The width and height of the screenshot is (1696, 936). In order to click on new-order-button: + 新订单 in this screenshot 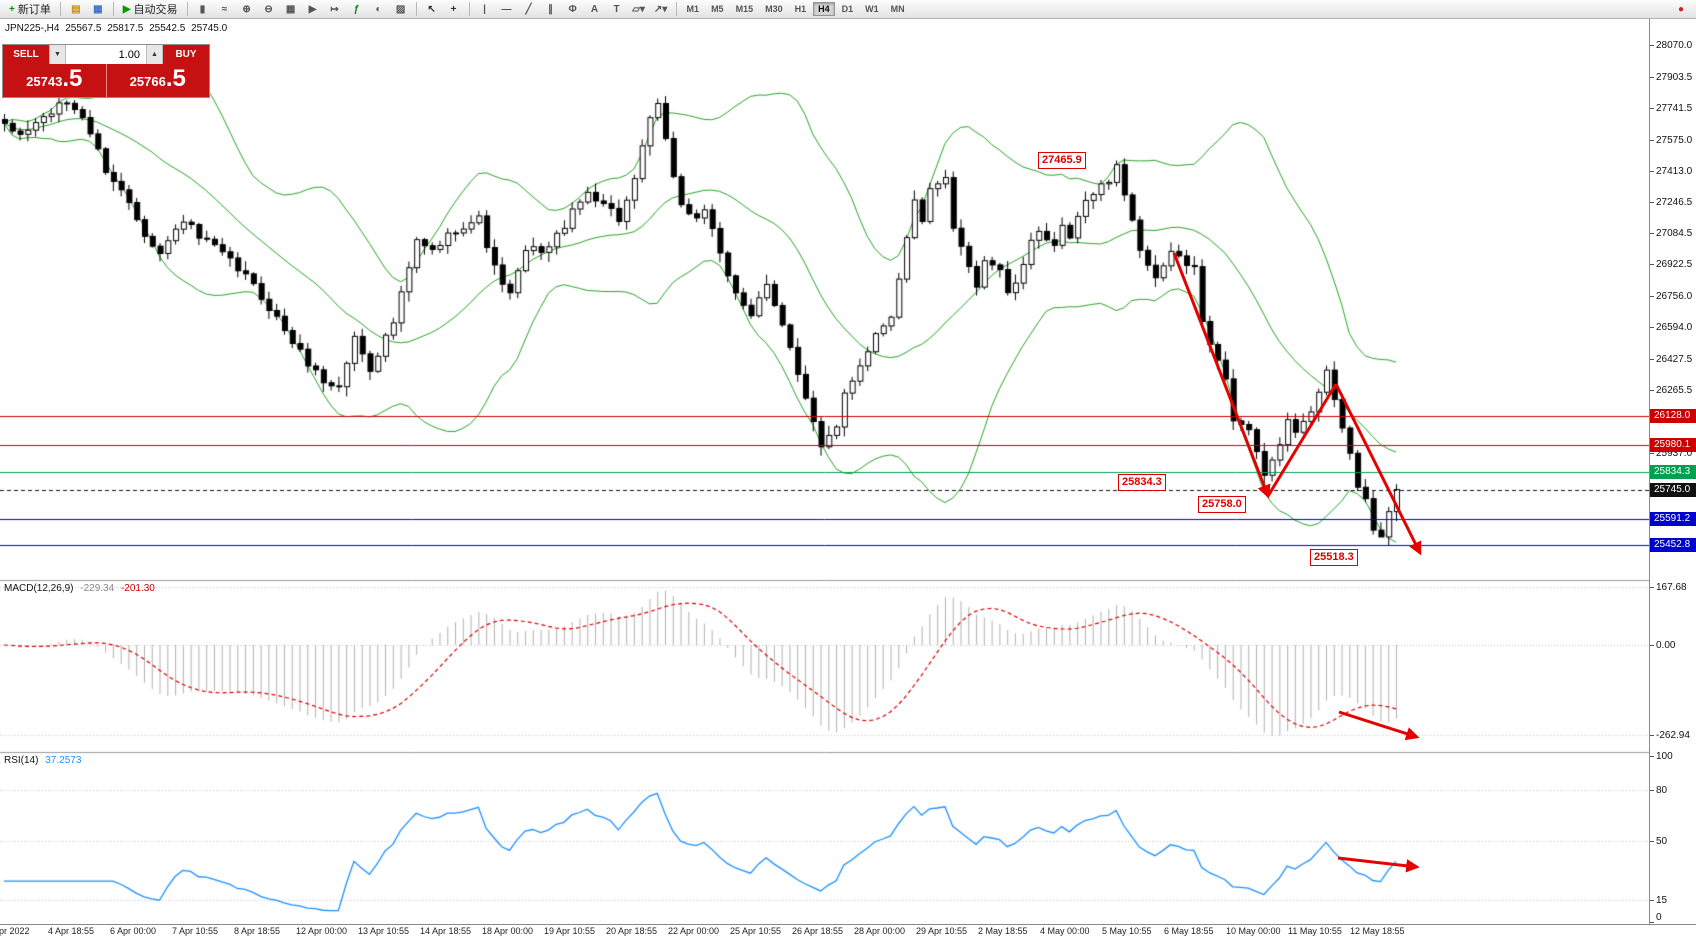, I will do `click(30, 9)`.